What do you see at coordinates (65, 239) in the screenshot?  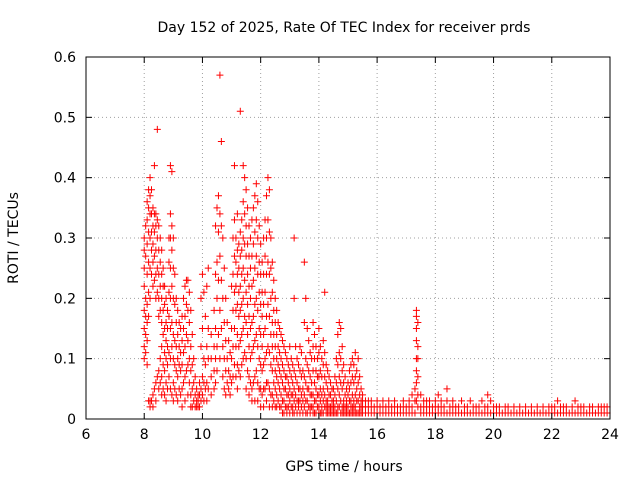 I see `y-tick-labels: 0 0.1 0.2 0.3 0.4 0.5 0.6` at bounding box center [65, 239].